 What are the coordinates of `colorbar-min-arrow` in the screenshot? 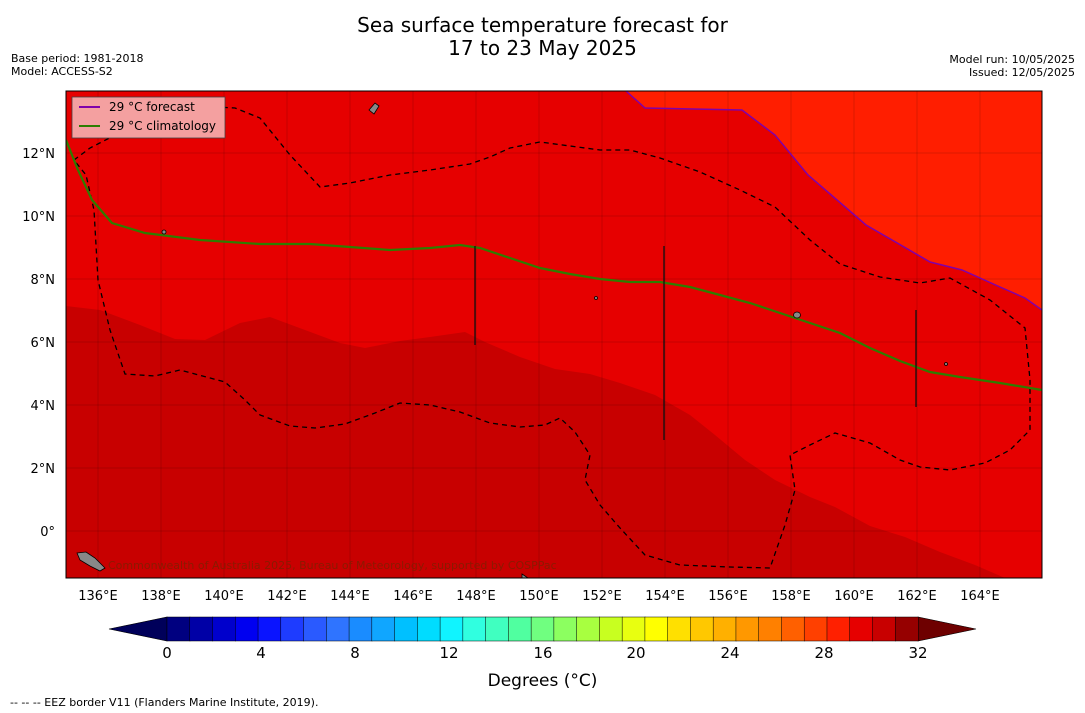 It's located at (138, 629).